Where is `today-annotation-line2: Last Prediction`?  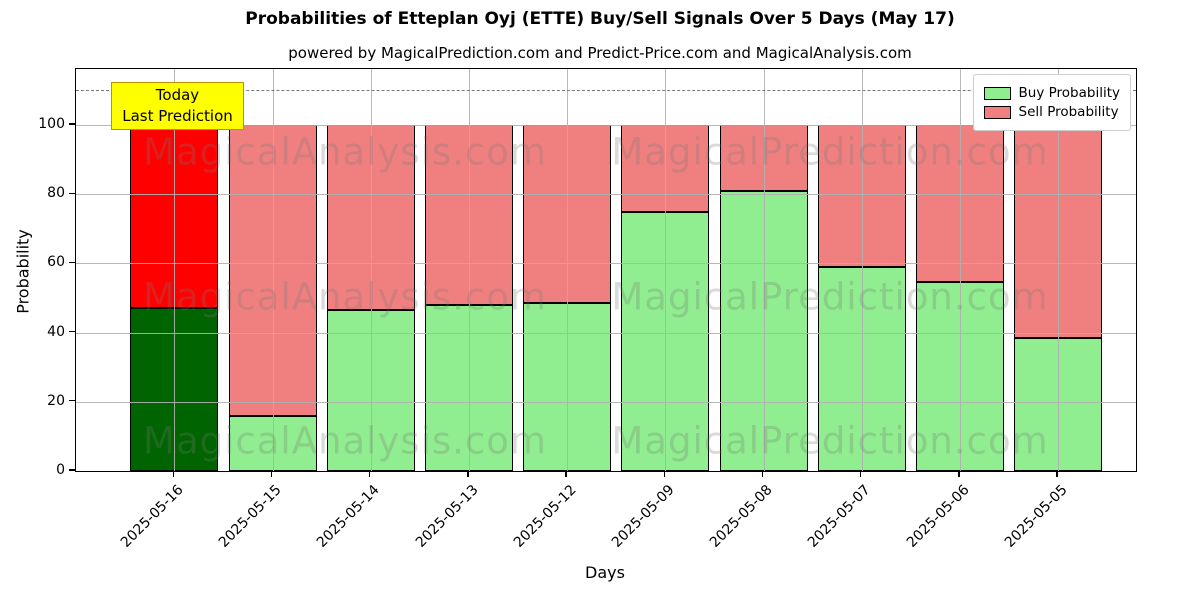 today-annotation-line2: Last Prediction is located at coordinates (177, 116).